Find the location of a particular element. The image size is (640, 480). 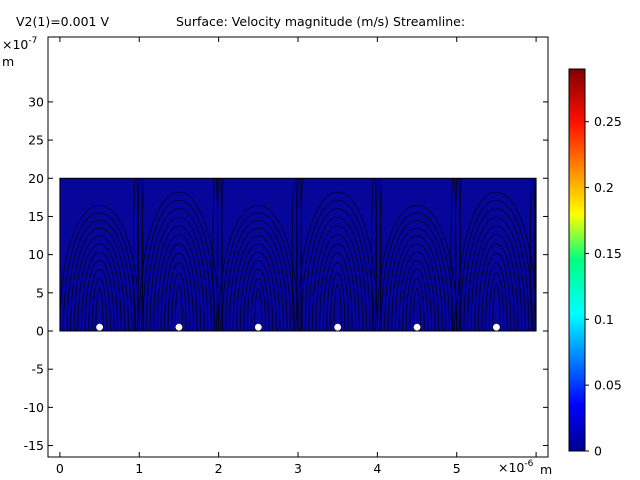

y-tick-label: -5 is located at coordinates (38, 369).